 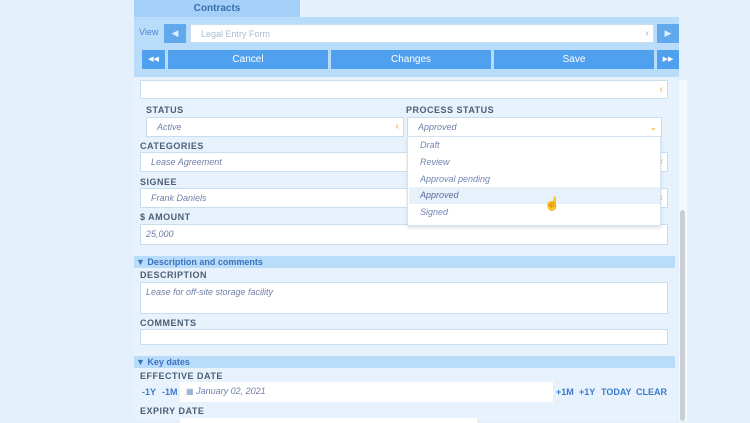 What do you see at coordinates (651, 392) in the screenshot?
I see `clear-button: CLEAR` at bounding box center [651, 392].